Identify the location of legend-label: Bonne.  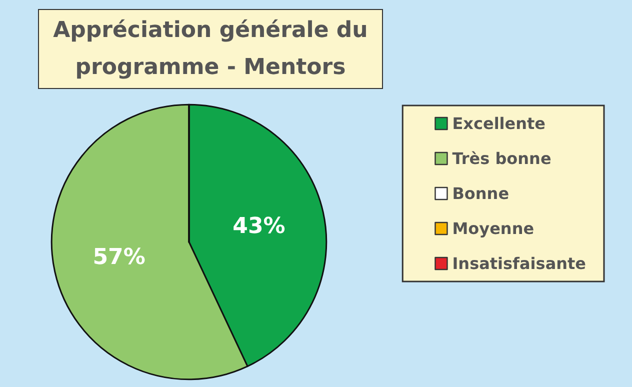
(481, 193).